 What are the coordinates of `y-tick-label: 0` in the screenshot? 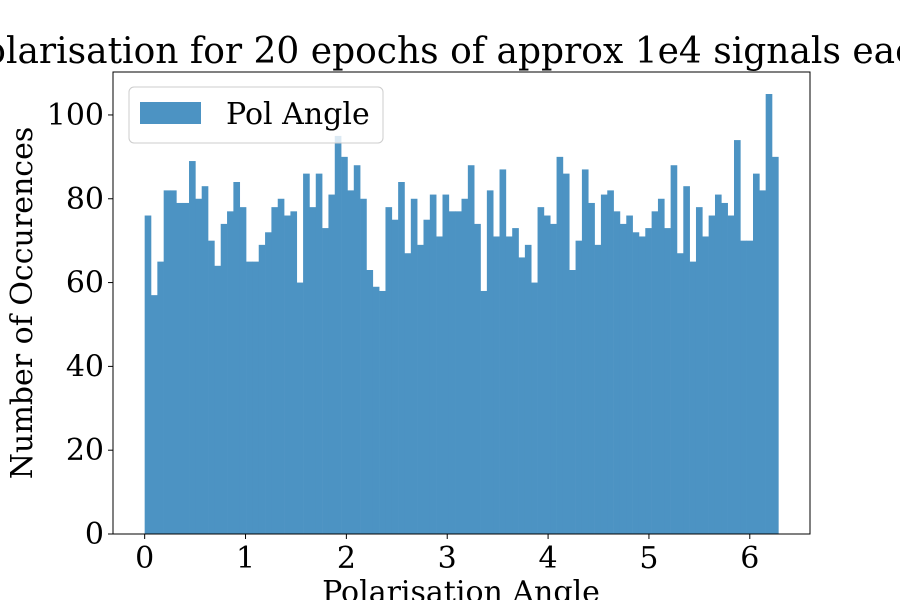 It's located at (94, 534).